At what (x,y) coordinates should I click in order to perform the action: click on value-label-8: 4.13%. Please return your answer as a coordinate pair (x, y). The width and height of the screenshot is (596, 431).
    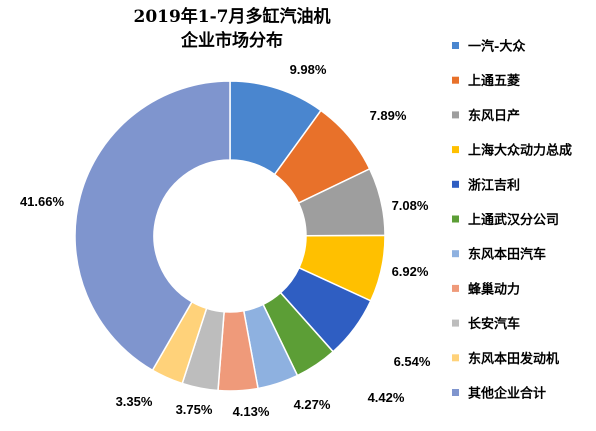
    Looking at the image, I should click on (251, 411).